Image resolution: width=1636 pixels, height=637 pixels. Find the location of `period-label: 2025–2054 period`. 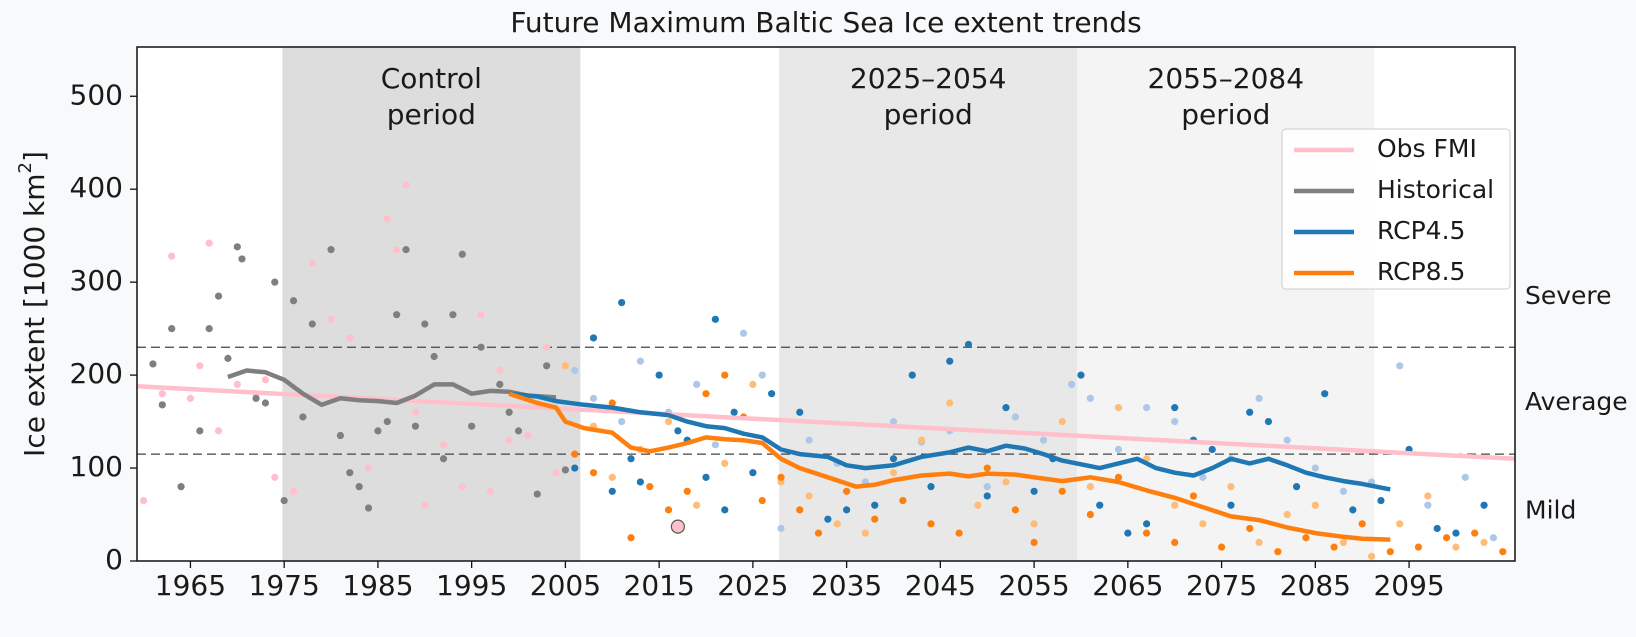

period-label: 2025–2054 period is located at coordinates (928, 96).